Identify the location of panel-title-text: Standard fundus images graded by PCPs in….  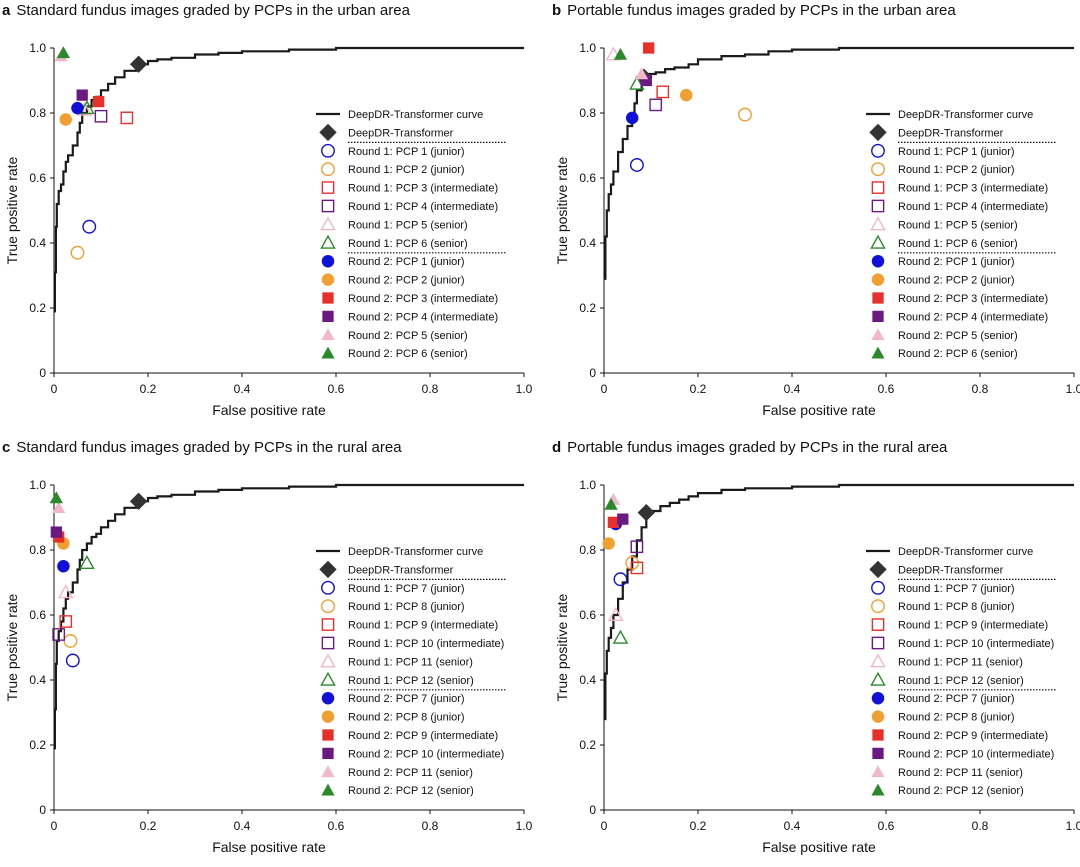
(213, 10).